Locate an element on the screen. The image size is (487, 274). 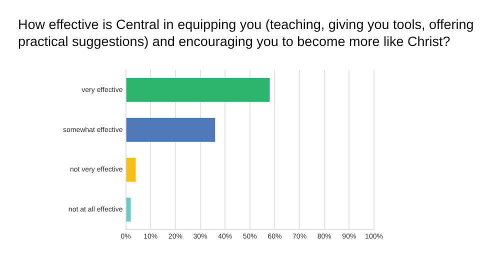
chart-title: How effective is Central in equipping you (teaching, giving you tools, offering practical suggestions) and encouraging you to become more like Christ? is located at coordinates (246, 33).